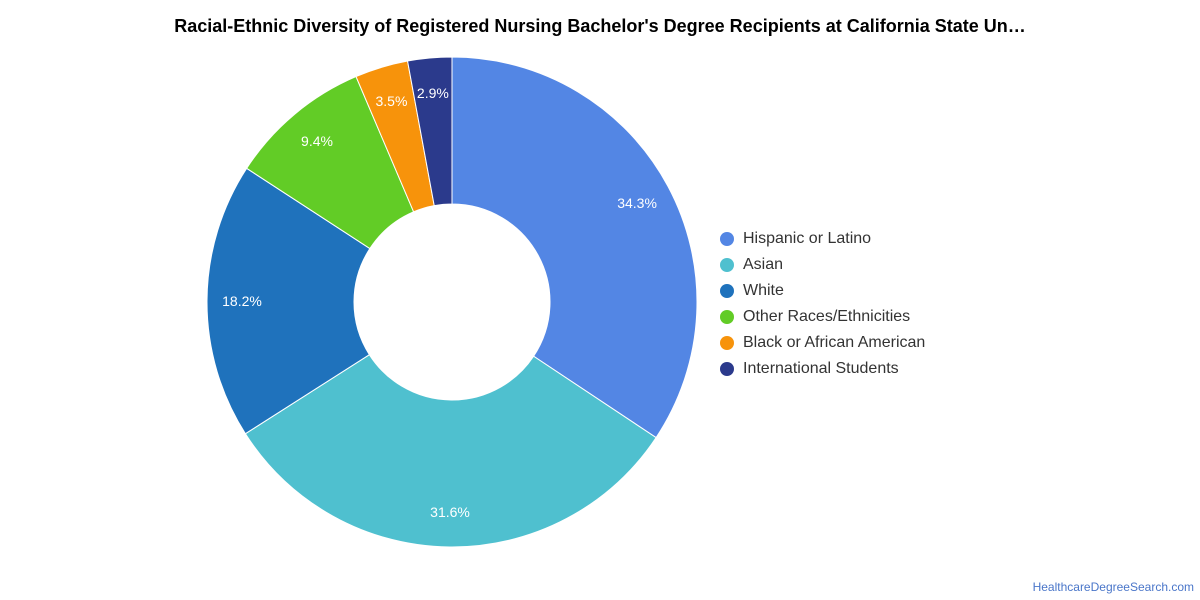  I want to click on legend-item-5: International Students, so click(822, 369).